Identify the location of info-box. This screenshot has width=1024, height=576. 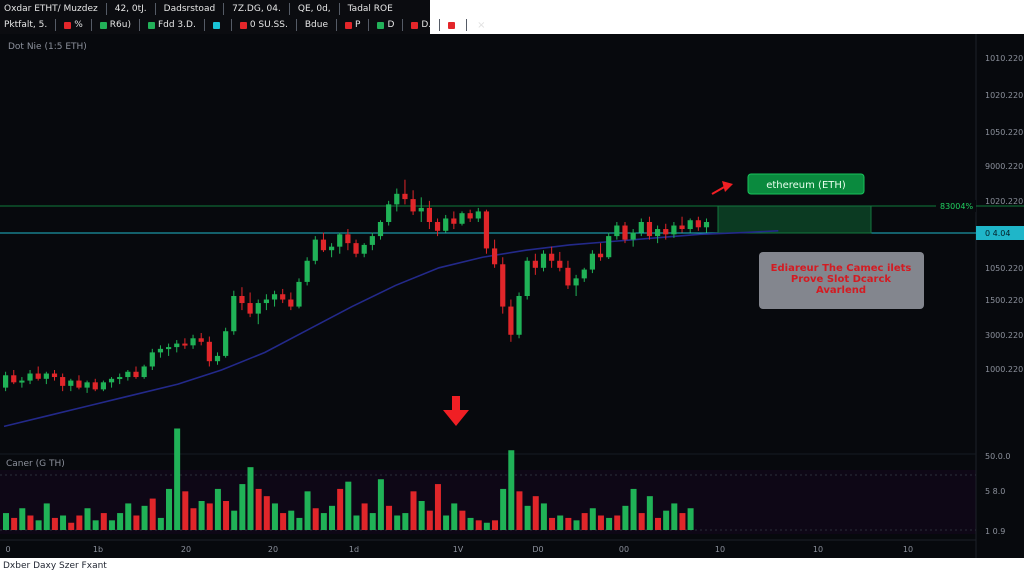
(841, 280).